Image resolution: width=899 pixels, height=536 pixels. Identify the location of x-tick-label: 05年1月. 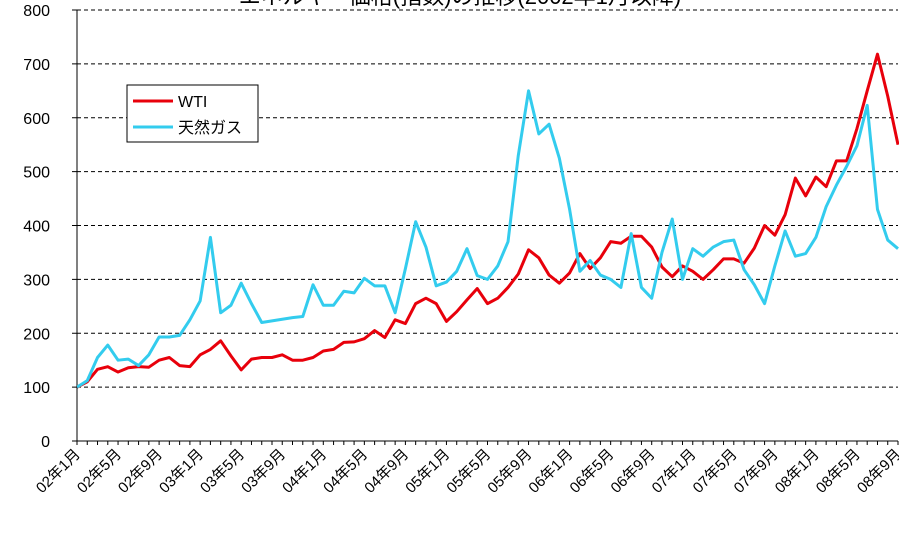
(427, 471).